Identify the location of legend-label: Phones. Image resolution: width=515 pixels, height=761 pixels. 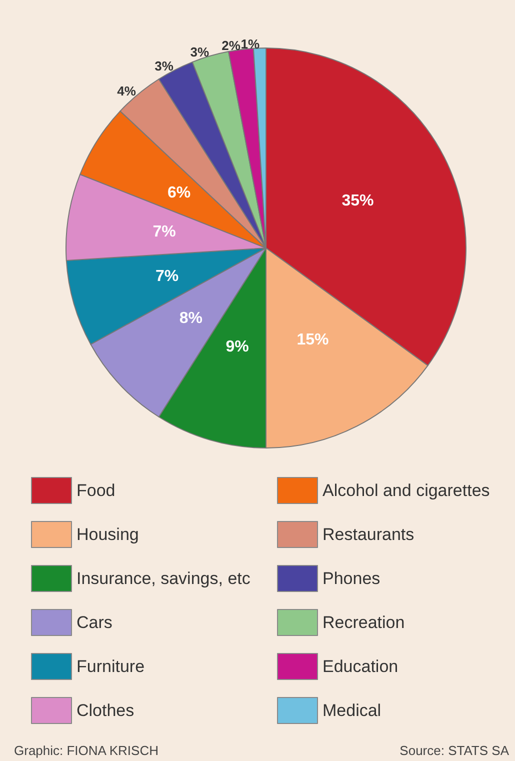
(351, 578).